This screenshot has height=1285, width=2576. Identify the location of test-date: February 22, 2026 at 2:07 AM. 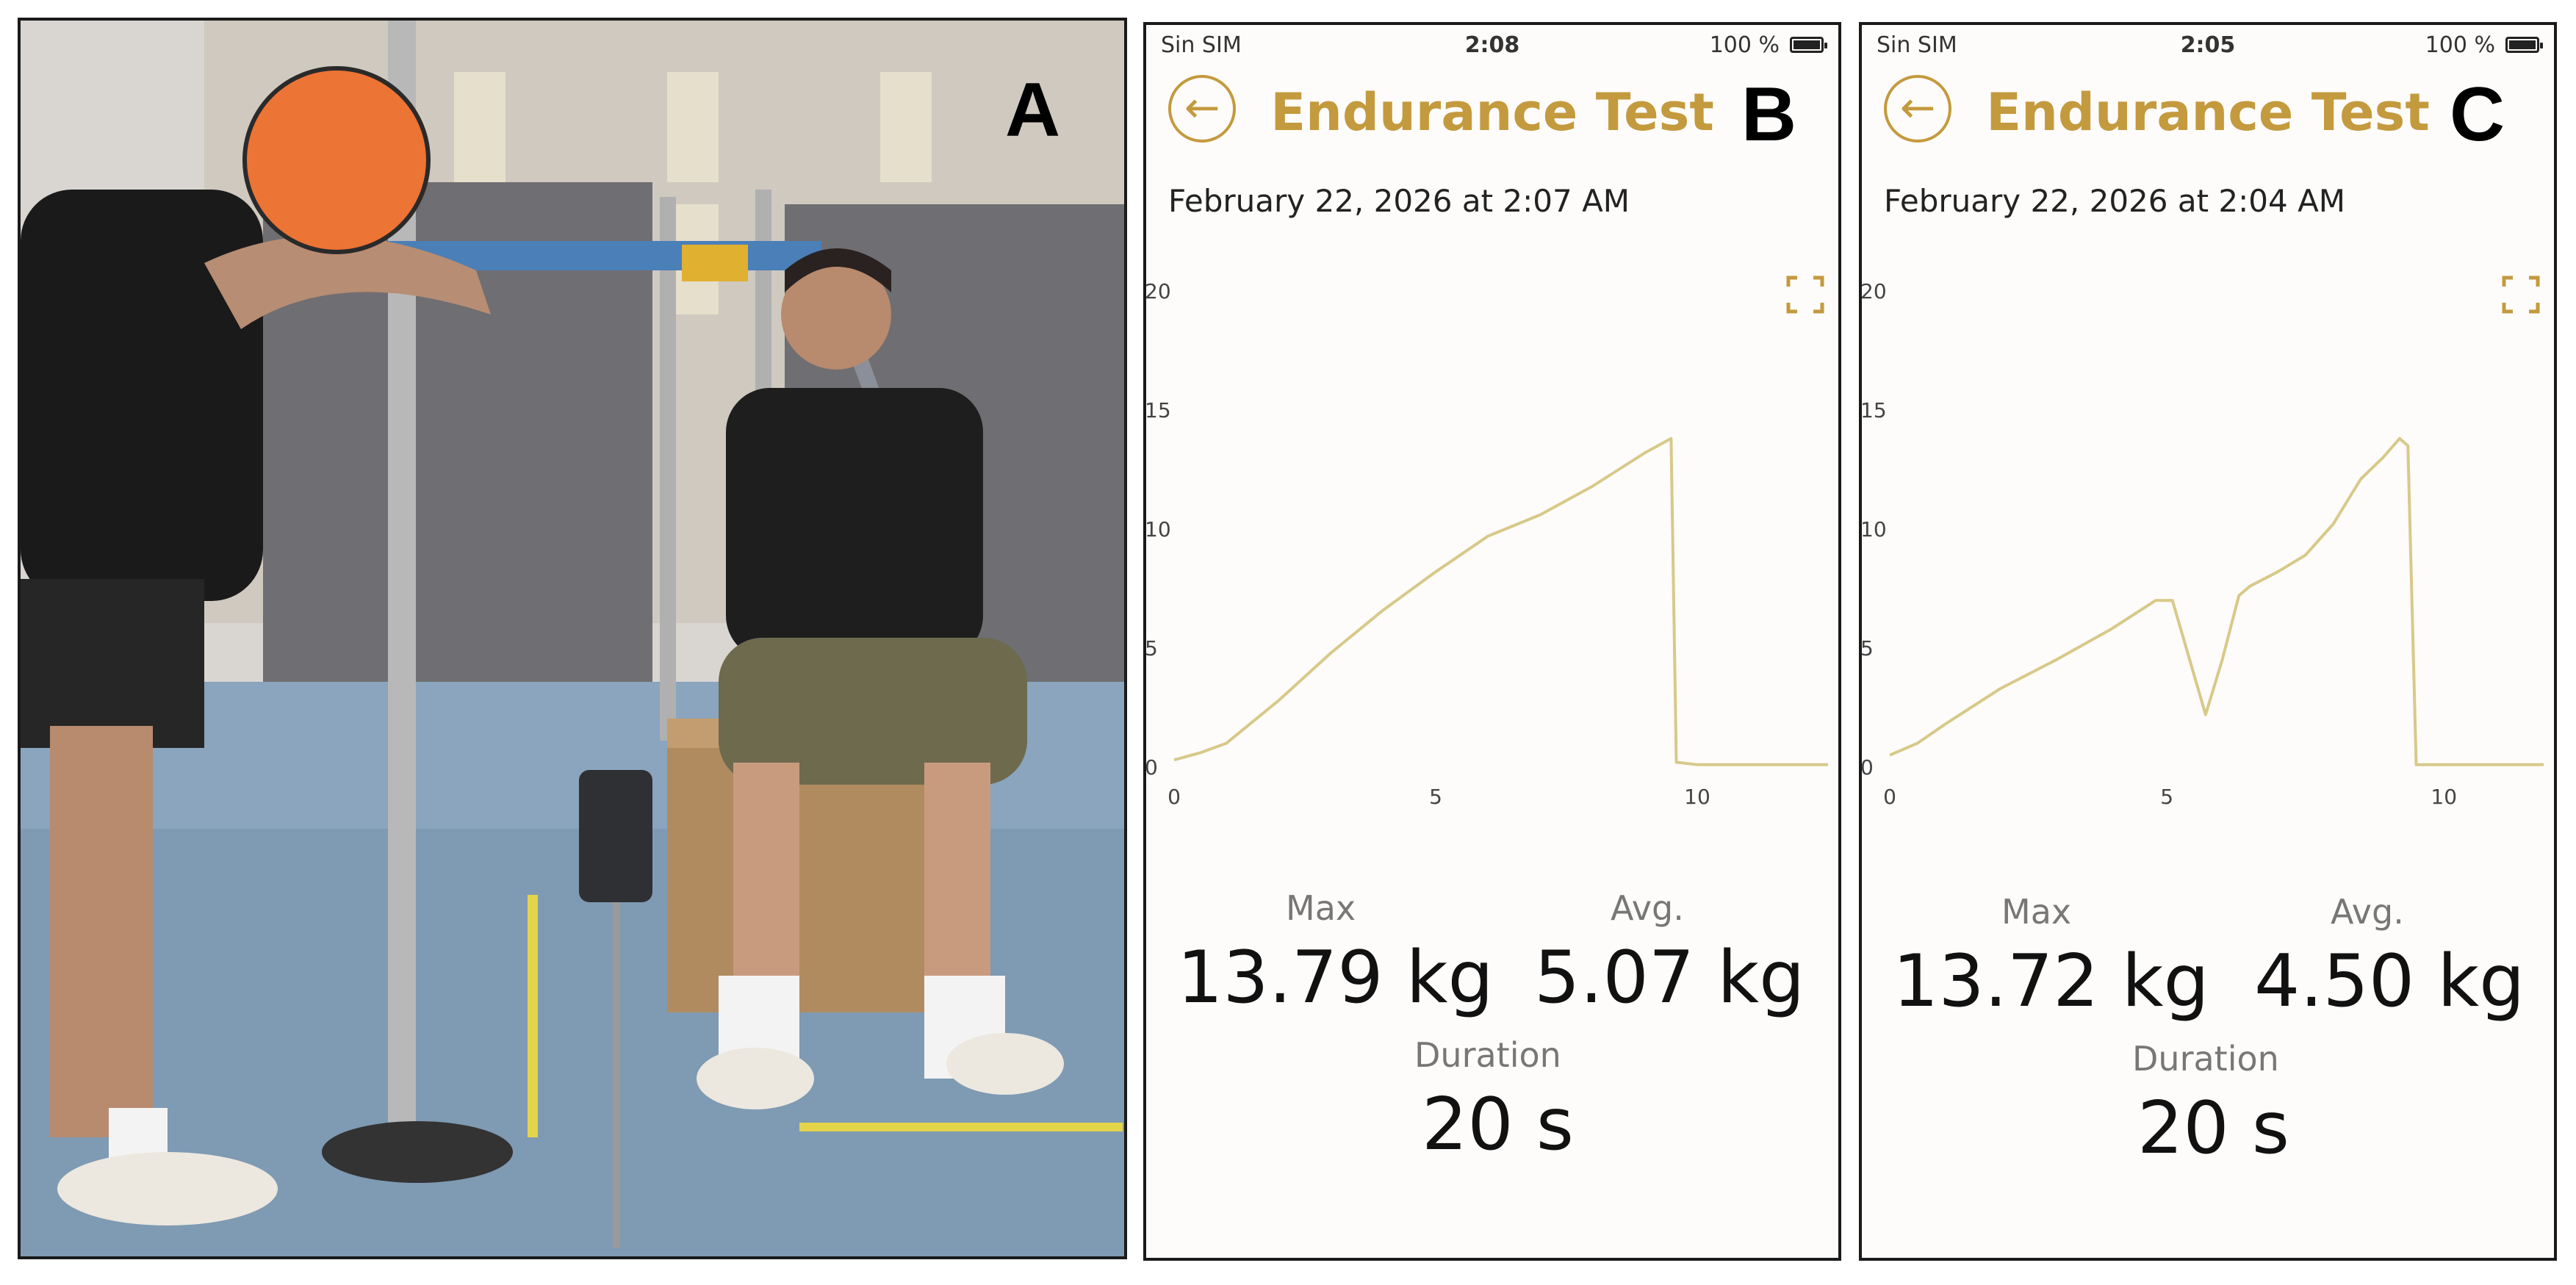
(1399, 201).